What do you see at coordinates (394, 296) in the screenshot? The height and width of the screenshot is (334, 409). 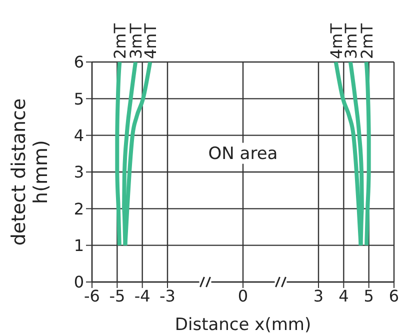 I see `x-tick-label: 6` at bounding box center [394, 296].